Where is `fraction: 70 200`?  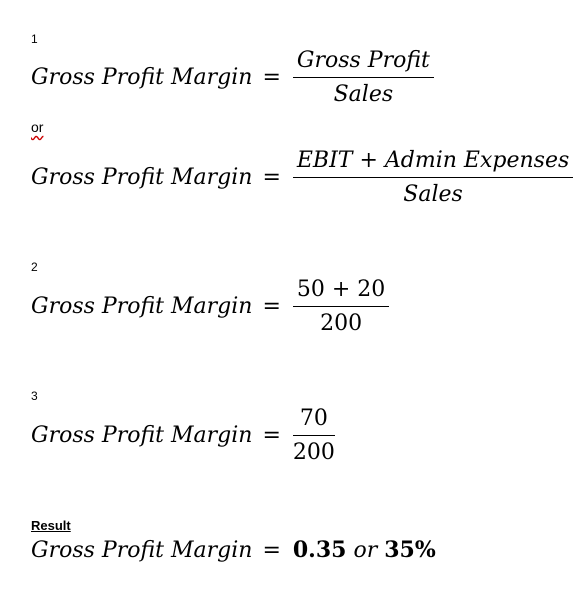
fraction: 70 200 is located at coordinates (313, 435).